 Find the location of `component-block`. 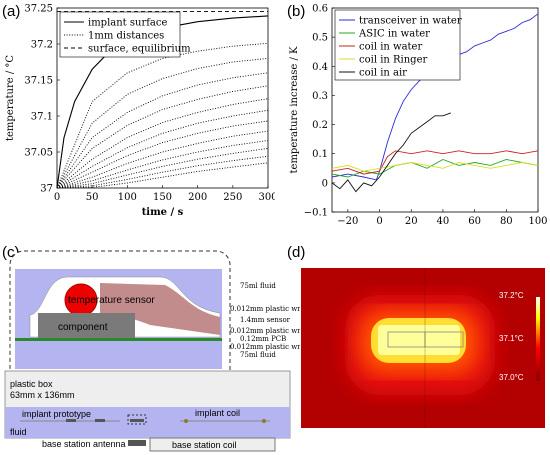

component-block is located at coordinates (86, 325).